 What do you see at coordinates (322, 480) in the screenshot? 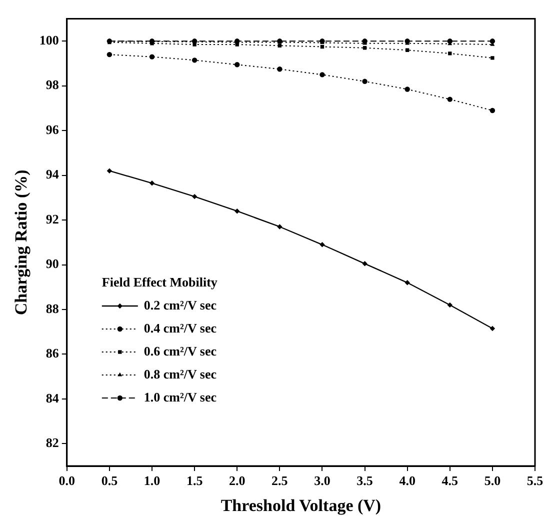
I see `x-tick-label: 3.0` at bounding box center [322, 480].